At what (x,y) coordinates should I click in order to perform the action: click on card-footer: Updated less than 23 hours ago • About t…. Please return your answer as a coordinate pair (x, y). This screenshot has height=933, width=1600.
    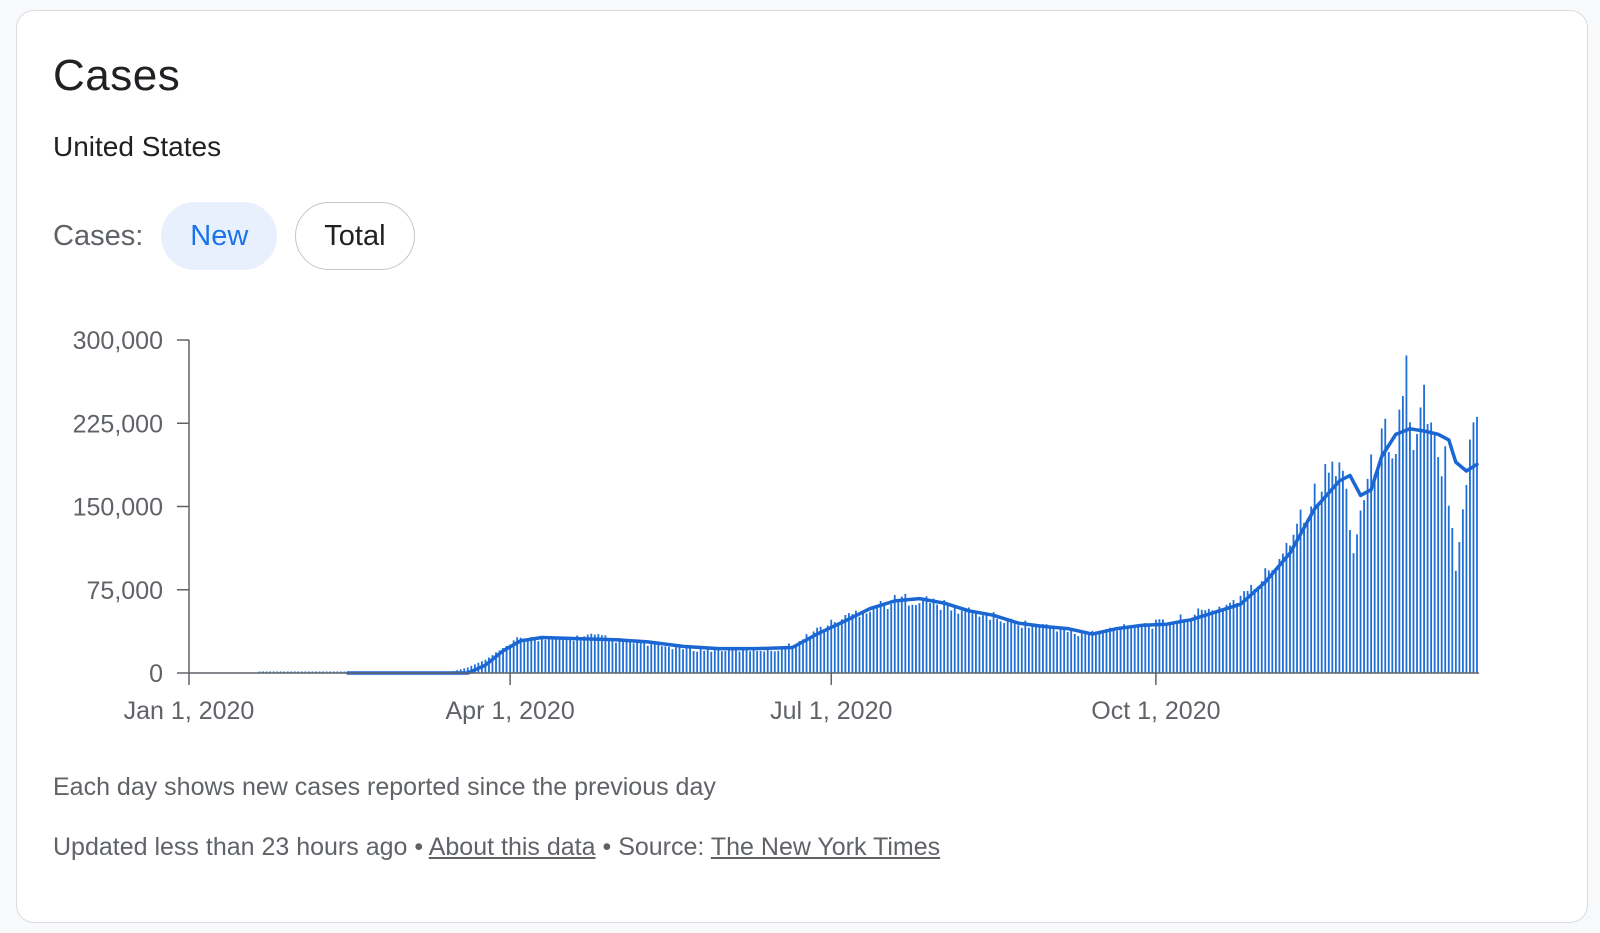
    Looking at the image, I should click on (496, 847).